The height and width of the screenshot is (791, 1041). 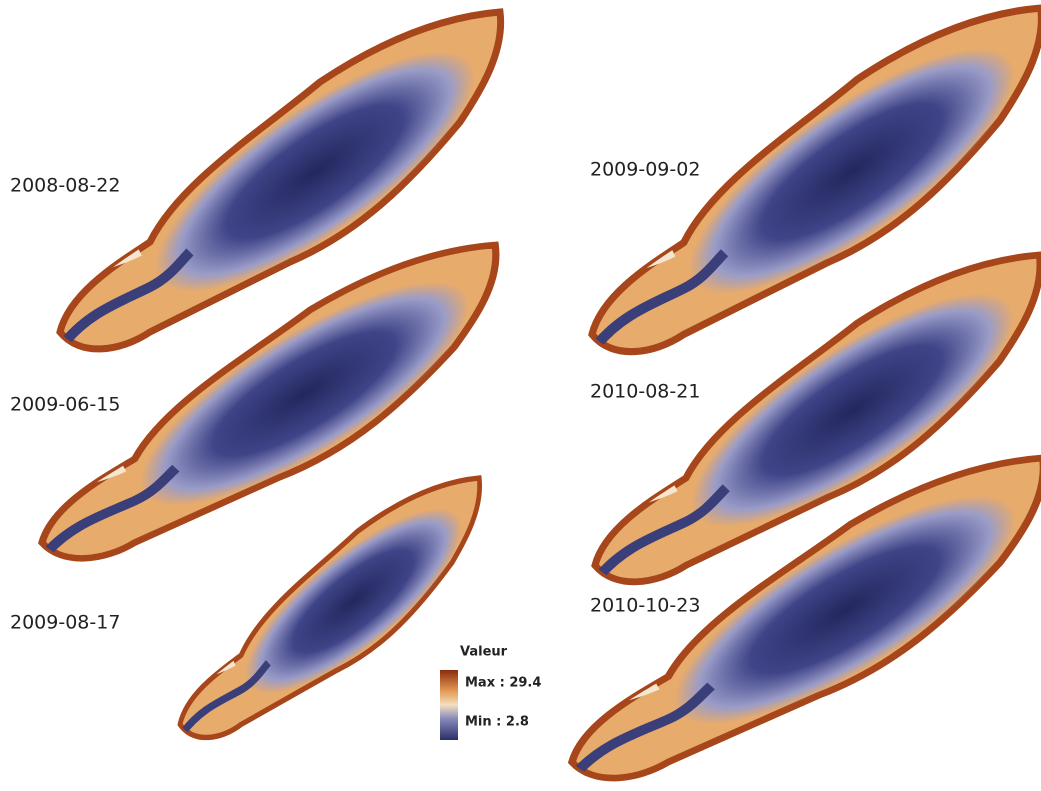 What do you see at coordinates (65, 405) in the screenshot?
I see `date-label: 2009-06-15` at bounding box center [65, 405].